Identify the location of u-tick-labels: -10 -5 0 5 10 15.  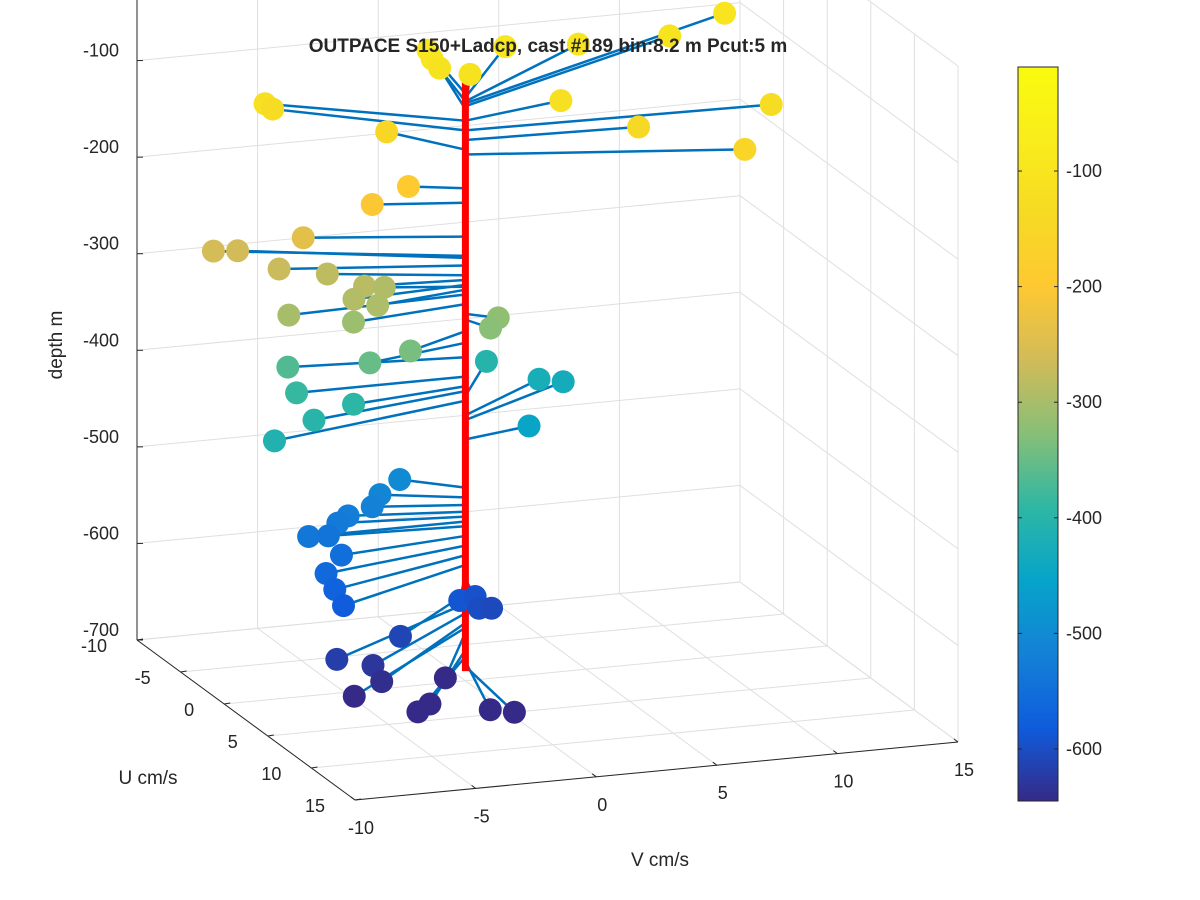
(203, 726).